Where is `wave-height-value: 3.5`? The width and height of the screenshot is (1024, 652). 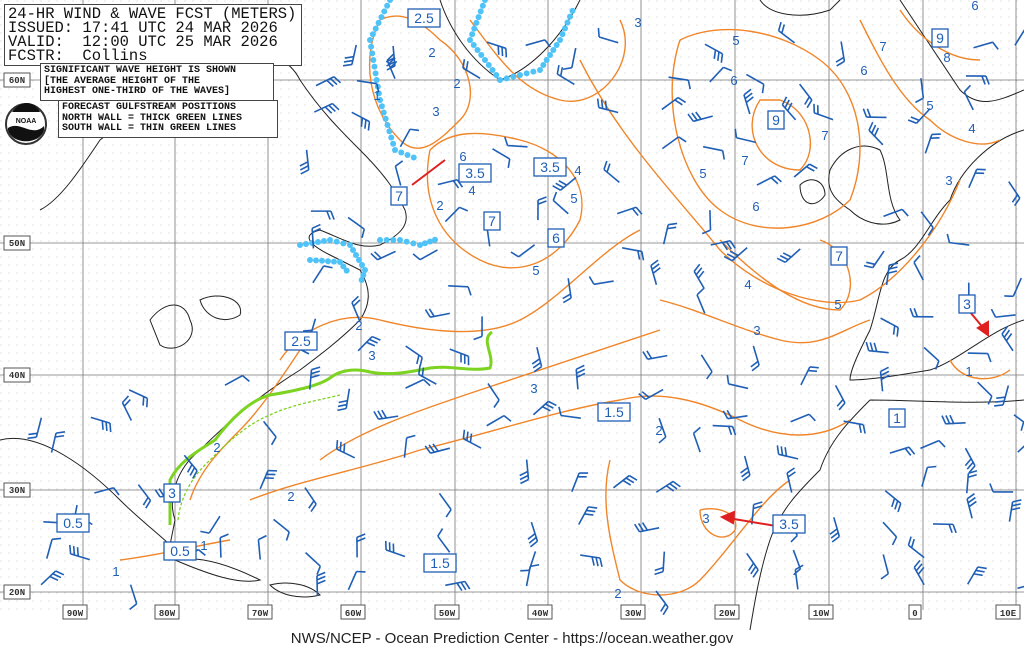 wave-height-value: 3.5 is located at coordinates (475, 173).